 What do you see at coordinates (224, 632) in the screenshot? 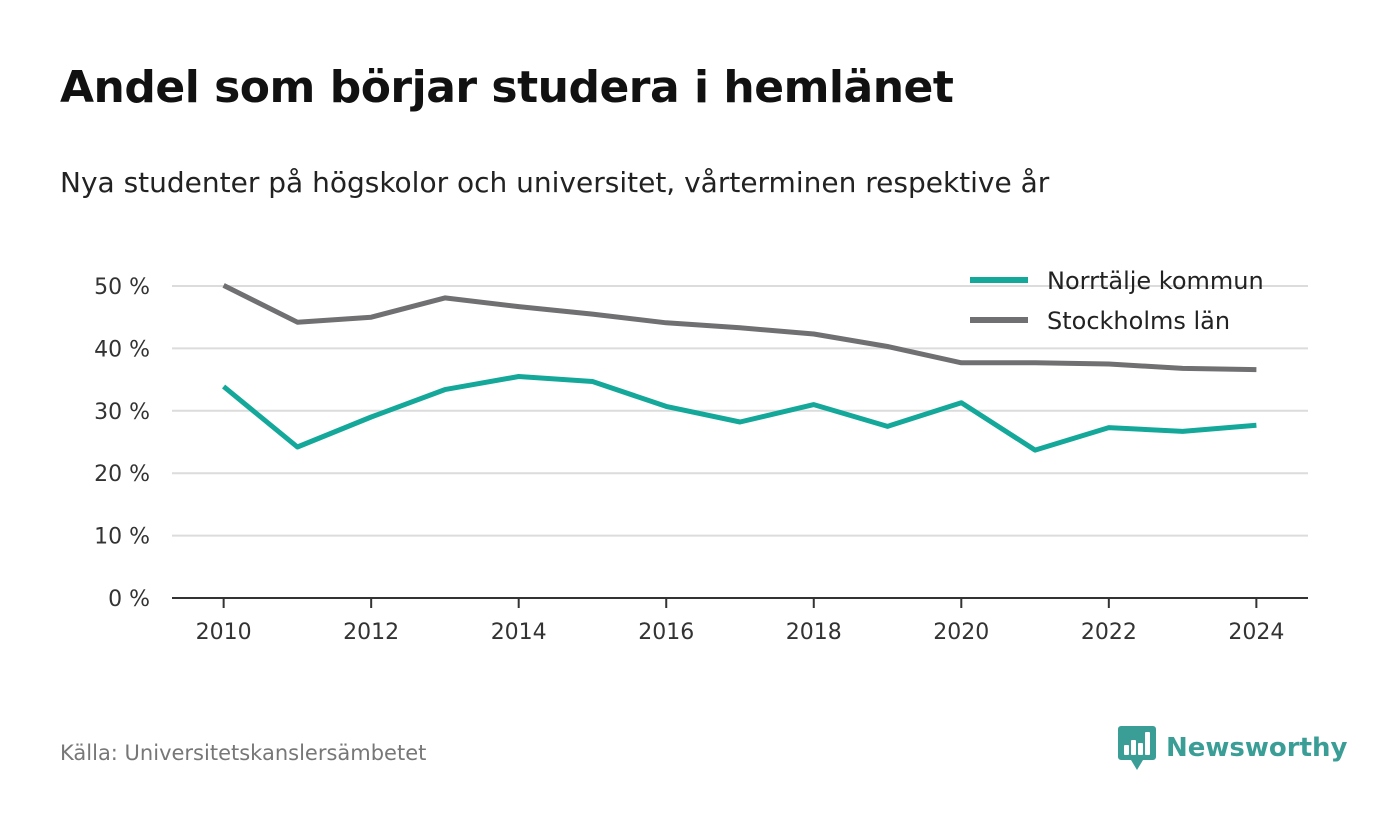
I see `x-tick-label: 2010` at bounding box center [224, 632].